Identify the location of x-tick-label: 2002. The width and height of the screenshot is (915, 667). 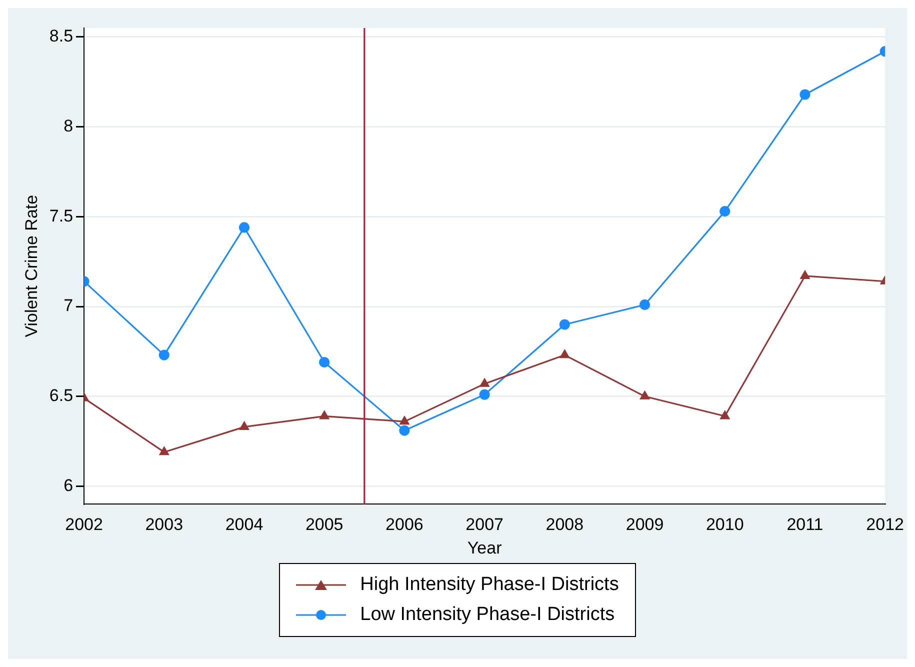
(84, 524).